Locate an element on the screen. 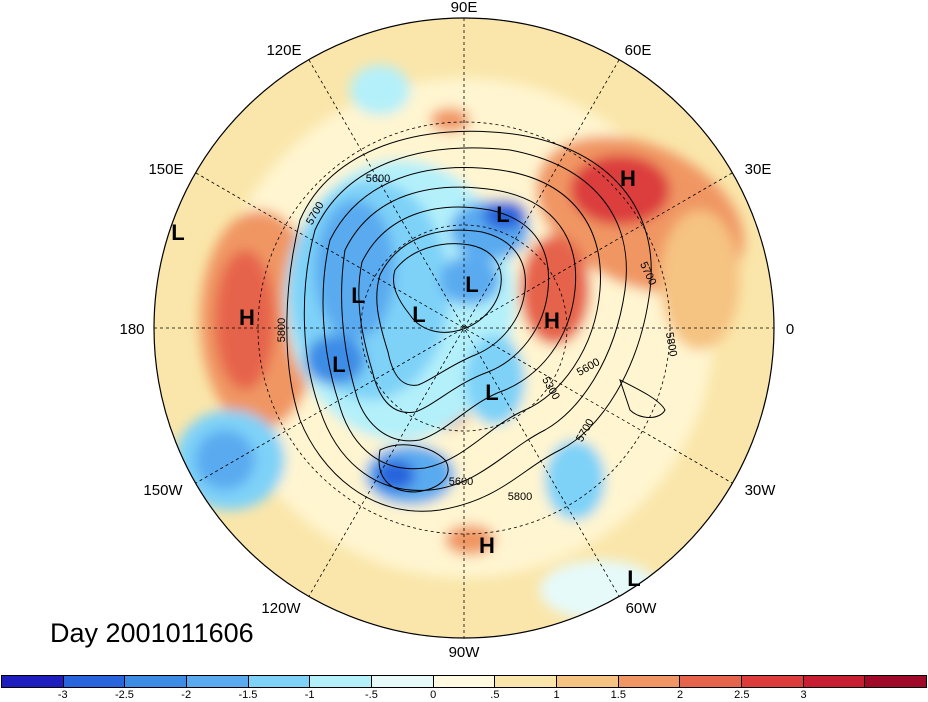 This screenshot has height=702, width=928. colorbar is located at coordinates (464, 681).